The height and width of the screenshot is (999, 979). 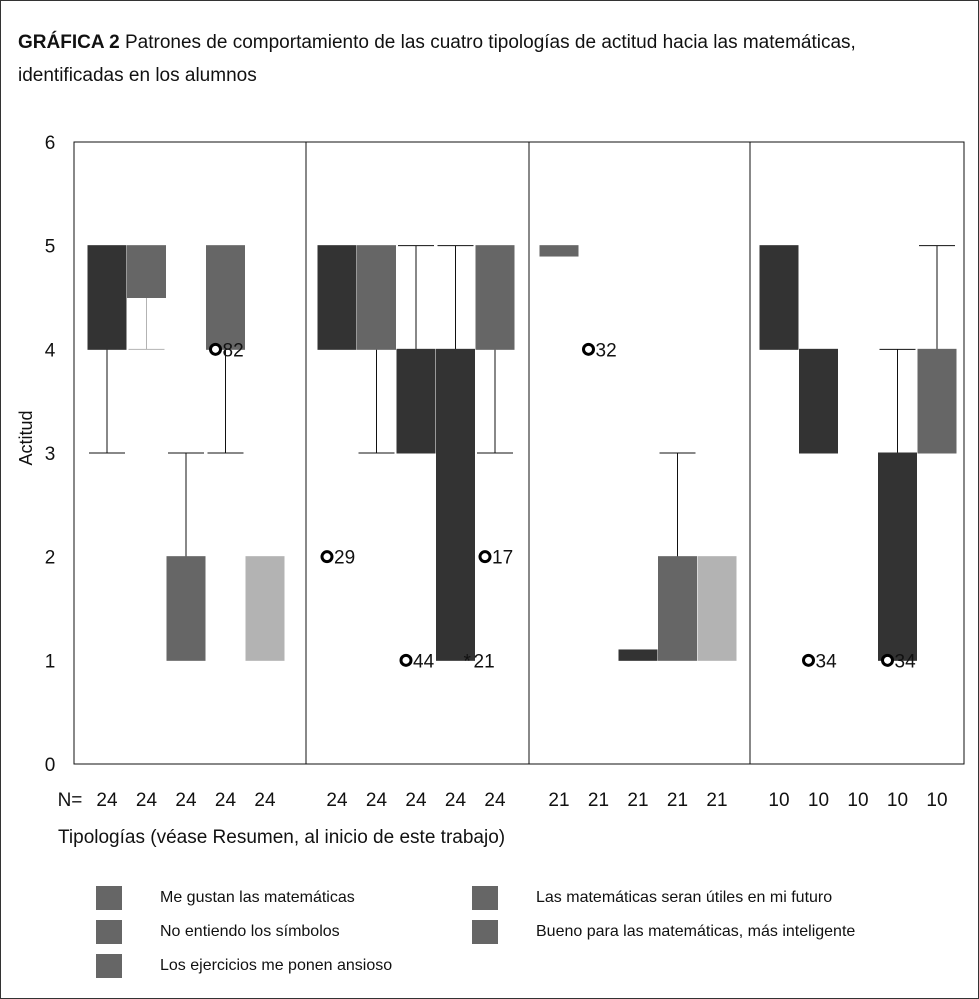 I want to click on n-prefix: N=, so click(x=70, y=800).